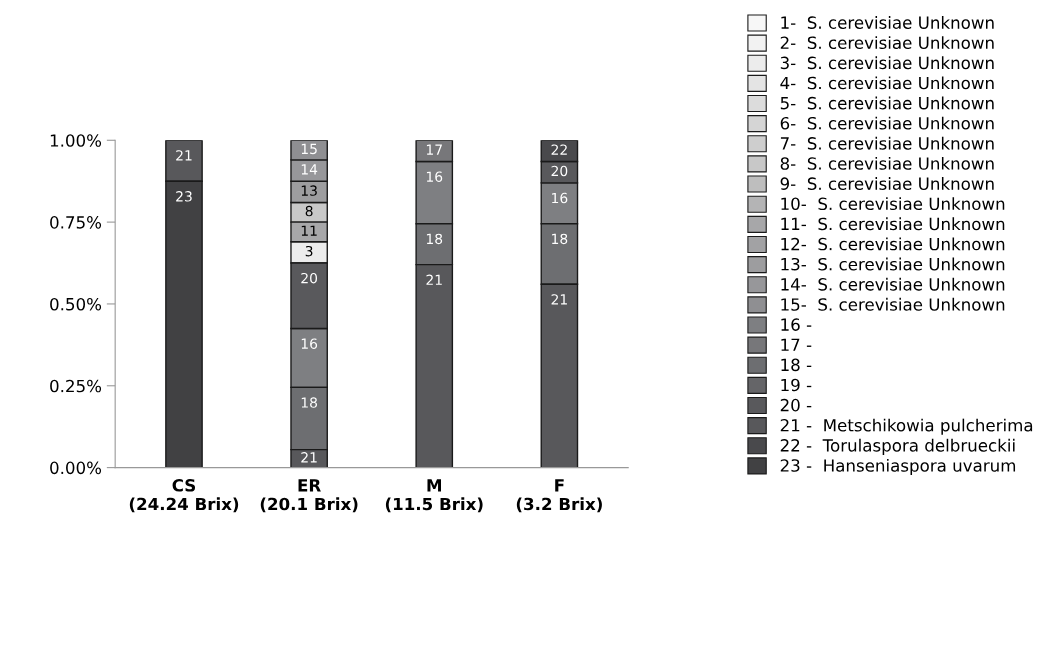 Image resolution: width=1047 pixels, height=668 pixels. I want to click on y-tick-label: 1.00%, so click(76, 140).